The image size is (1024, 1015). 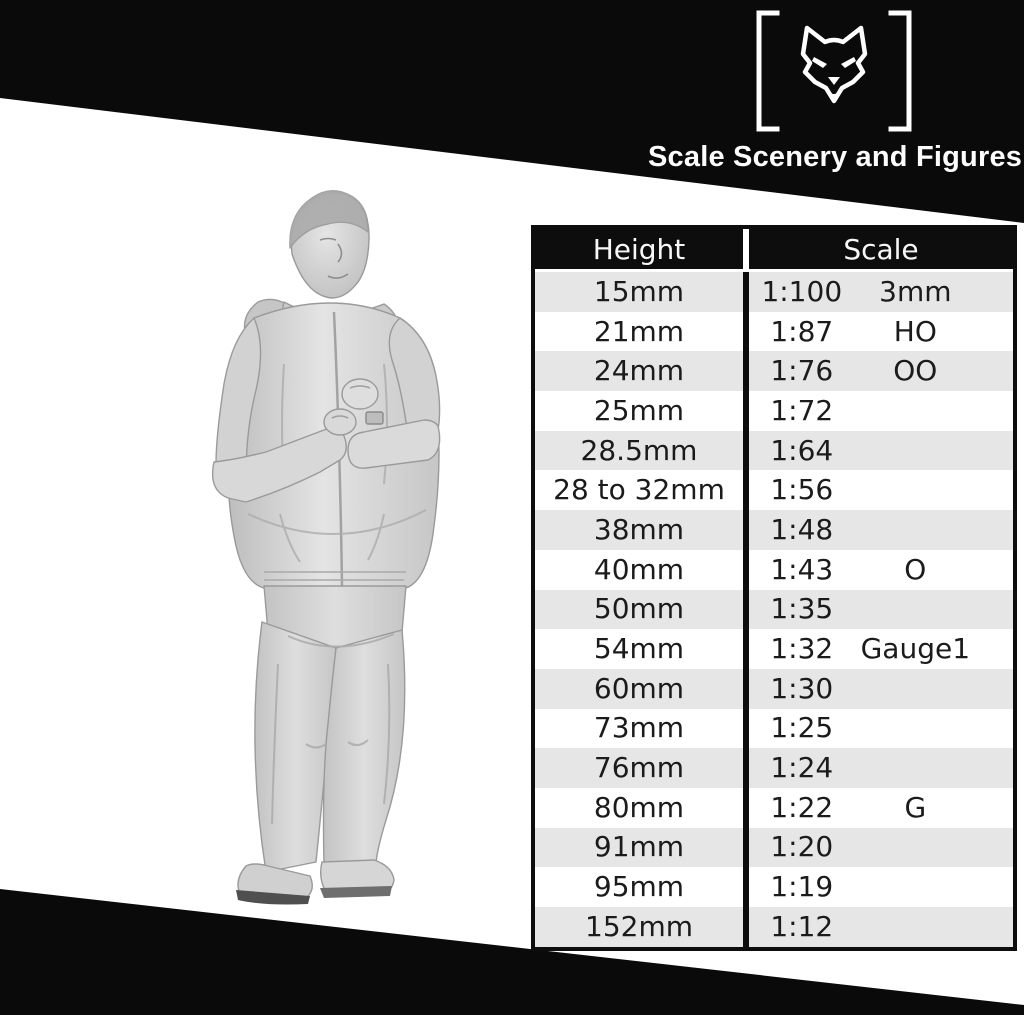 I want to click on scale-cell: 1:25, so click(x=881, y=729).